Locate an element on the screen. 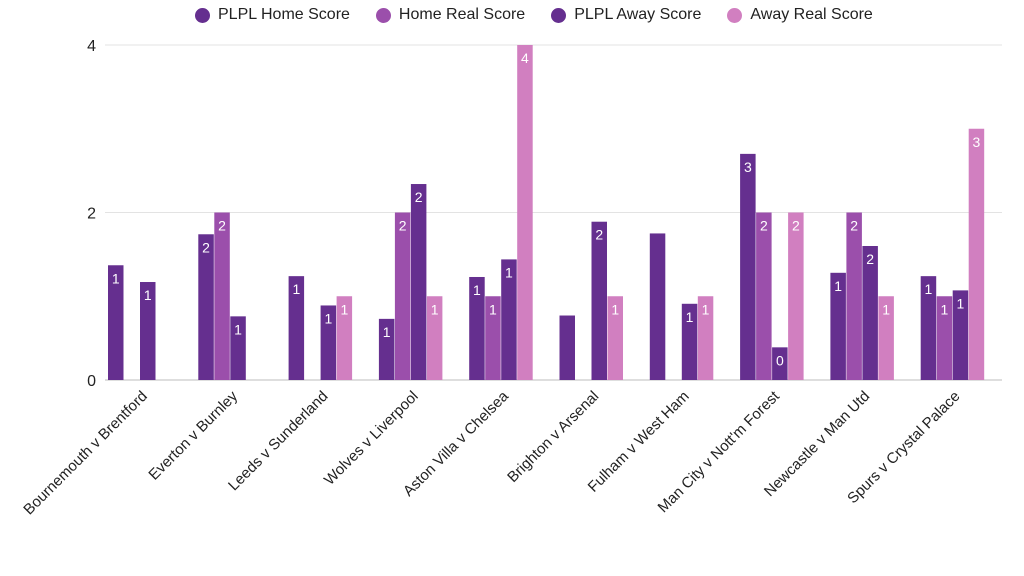 This screenshot has height=576, width=1024. legend-swatch-plpl-home is located at coordinates (202, 15).